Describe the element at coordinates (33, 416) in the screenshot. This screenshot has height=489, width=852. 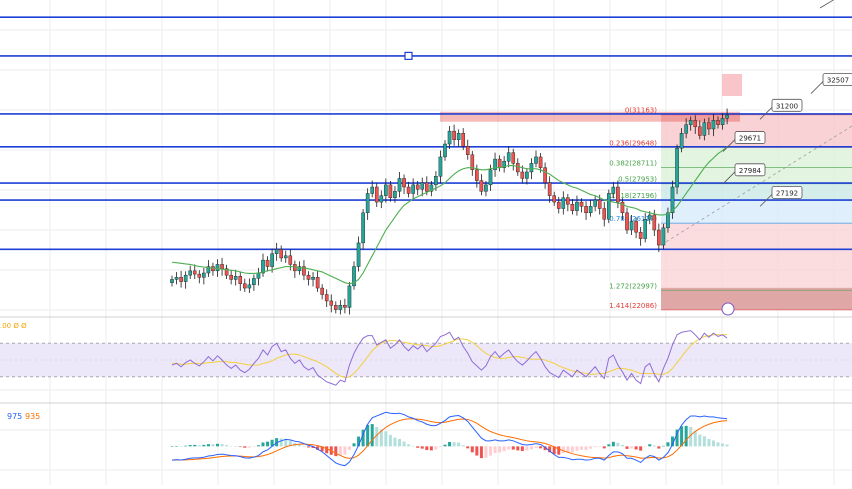
I see `macd-legend-signal: 935` at that location.